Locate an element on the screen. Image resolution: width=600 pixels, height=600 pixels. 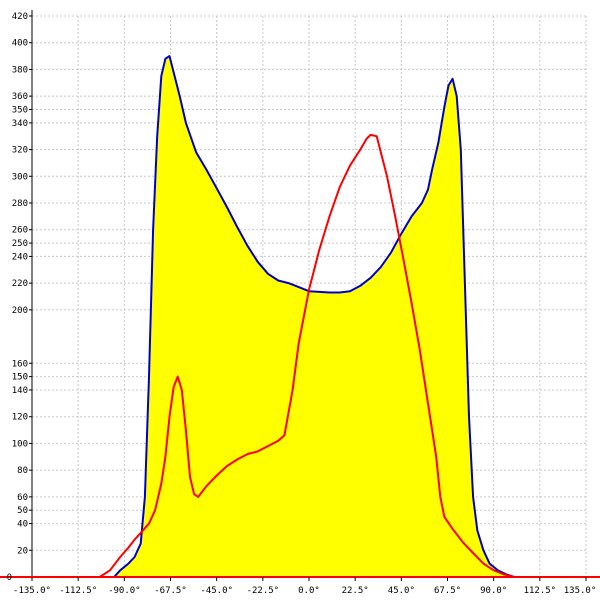
y-tick-label: 380 is located at coordinates (20, 70).